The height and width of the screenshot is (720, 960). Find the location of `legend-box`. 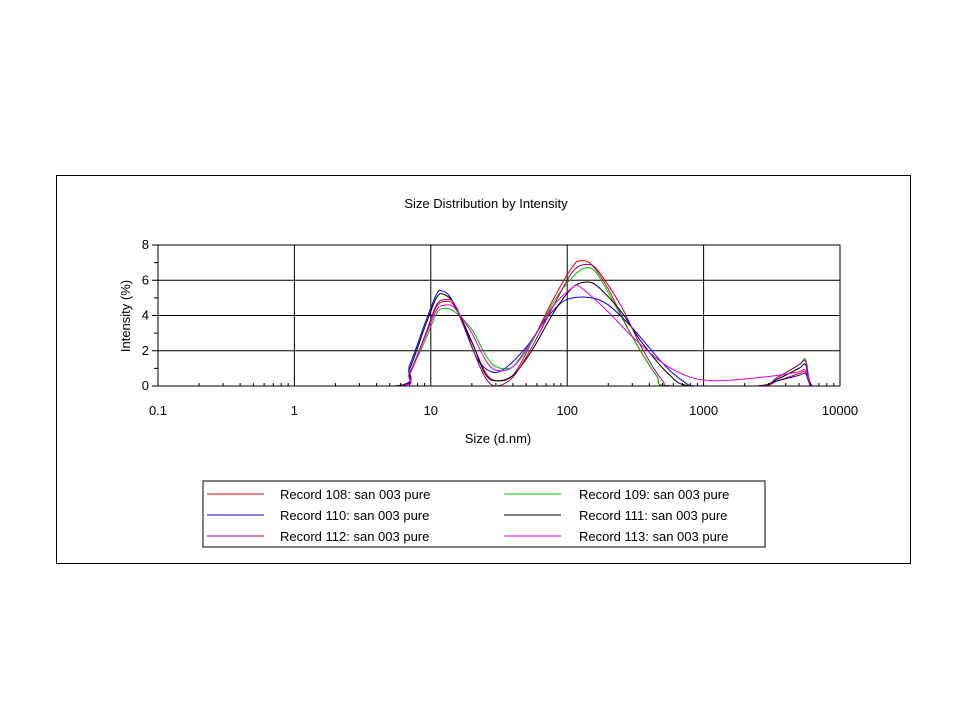

legend-box is located at coordinates (484, 514).